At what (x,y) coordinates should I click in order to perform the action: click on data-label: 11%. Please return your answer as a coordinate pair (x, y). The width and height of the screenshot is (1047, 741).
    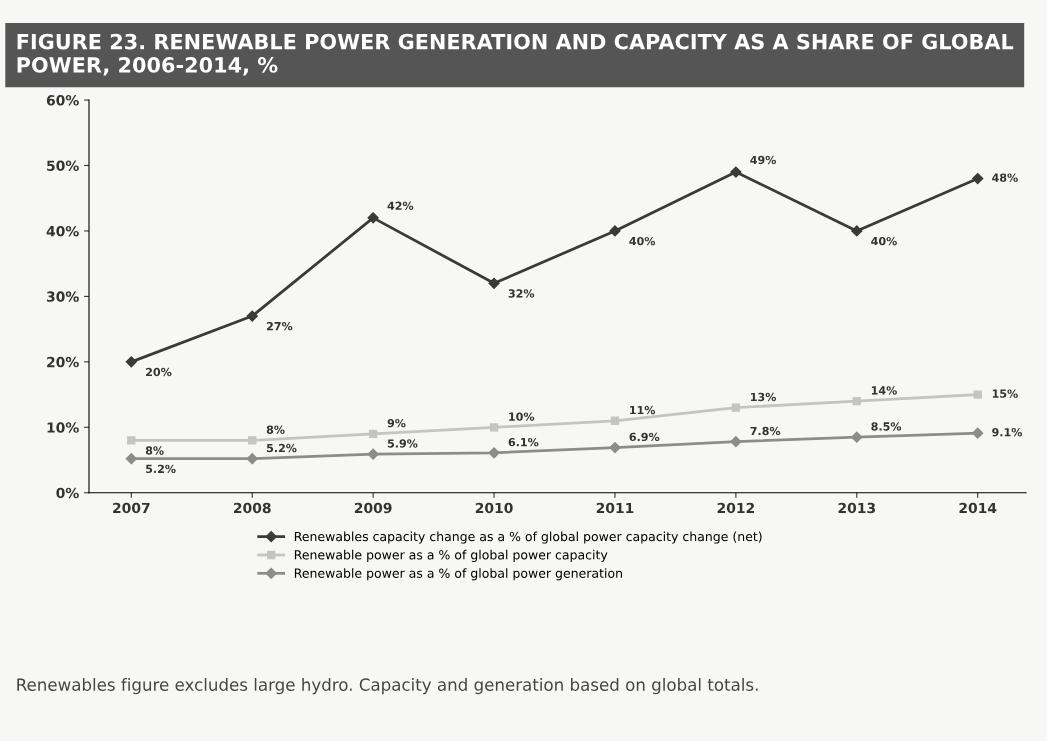
    Looking at the image, I should click on (643, 410).